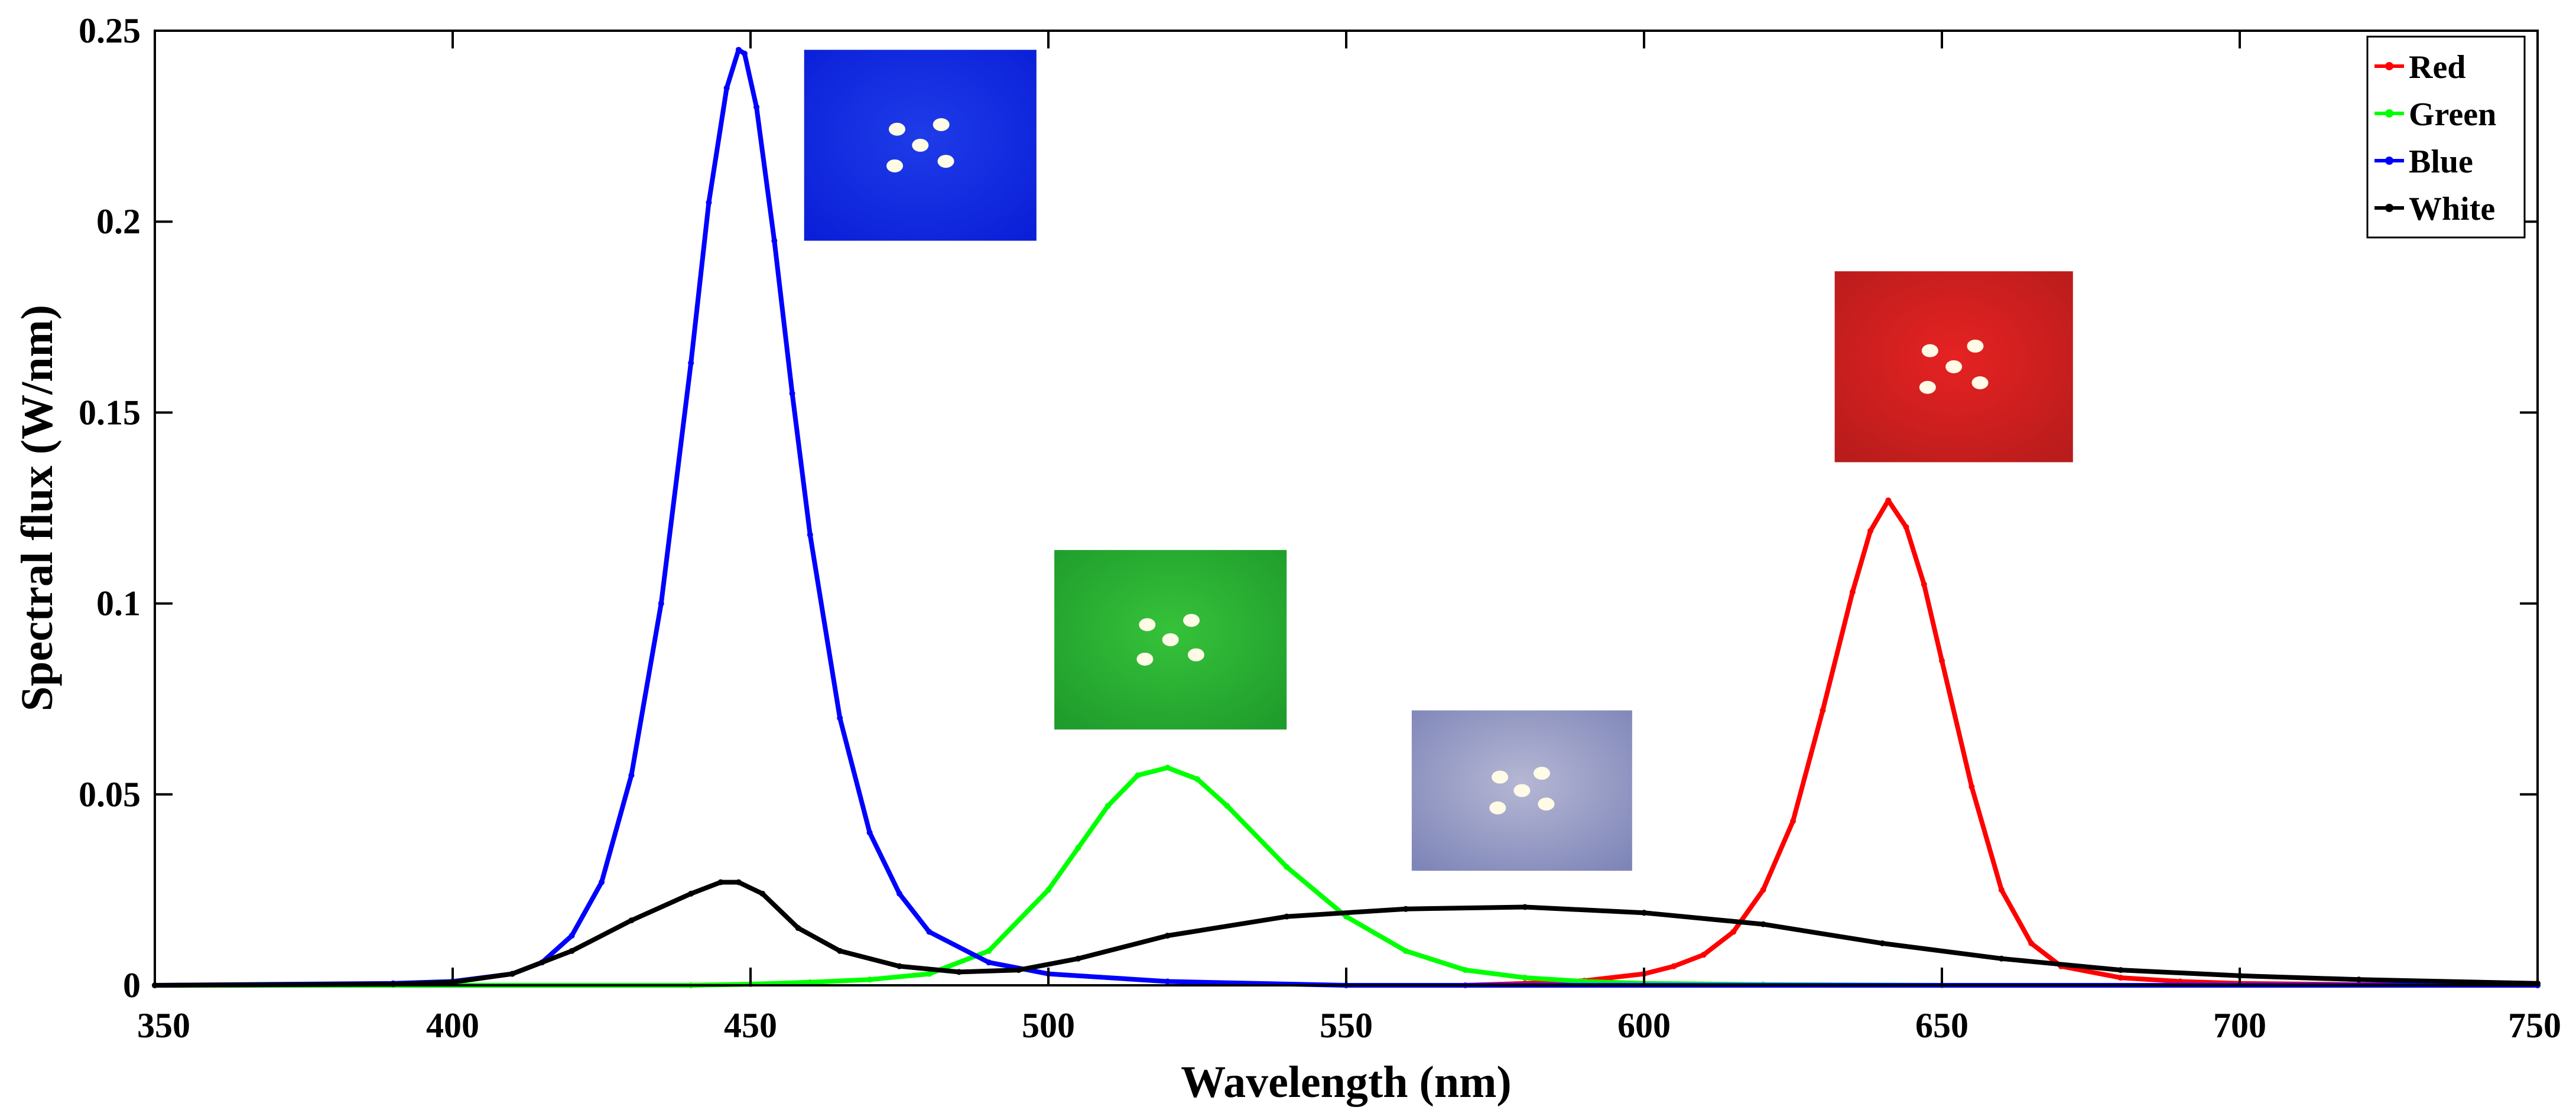 The width and height of the screenshot is (2576, 1120). What do you see at coordinates (2452, 209) in the screenshot?
I see `legend-label: White` at bounding box center [2452, 209].